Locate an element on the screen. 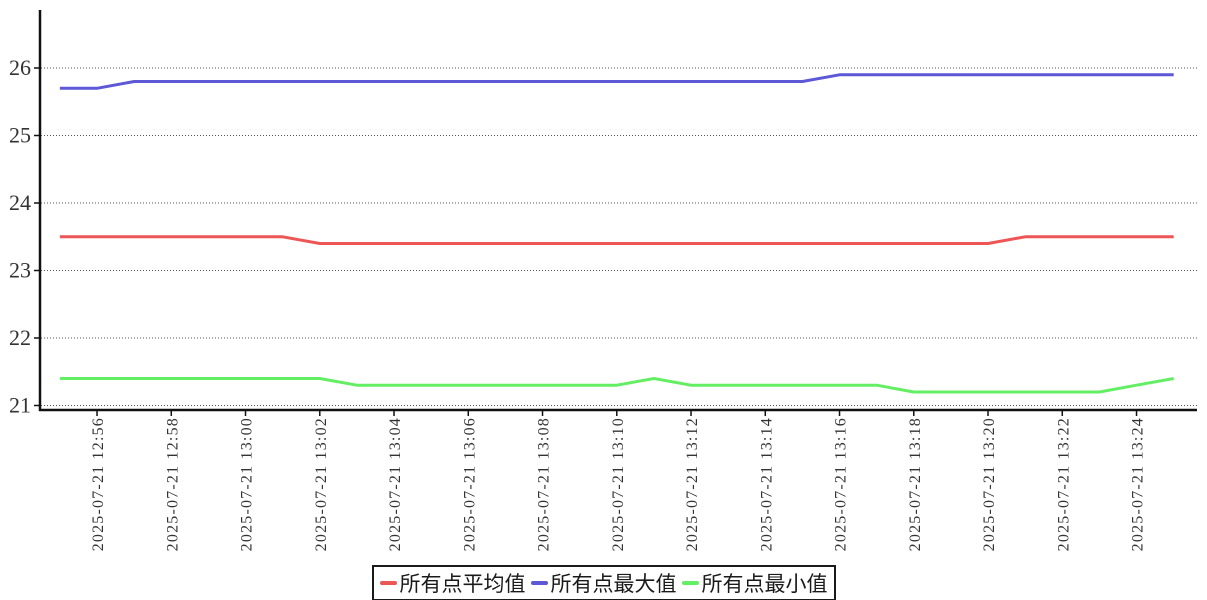 This screenshot has width=1207, height=600. x-tick-label: 2025-07-21 13:06 is located at coordinates (469, 484).